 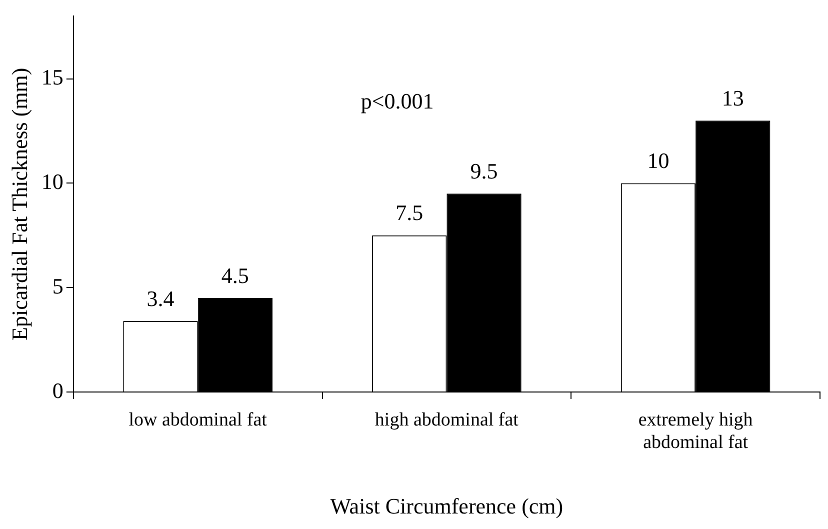 What do you see at coordinates (198, 419) in the screenshot?
I see `x-tick-label: low abdominal fat` at bounding box center [198, 419].